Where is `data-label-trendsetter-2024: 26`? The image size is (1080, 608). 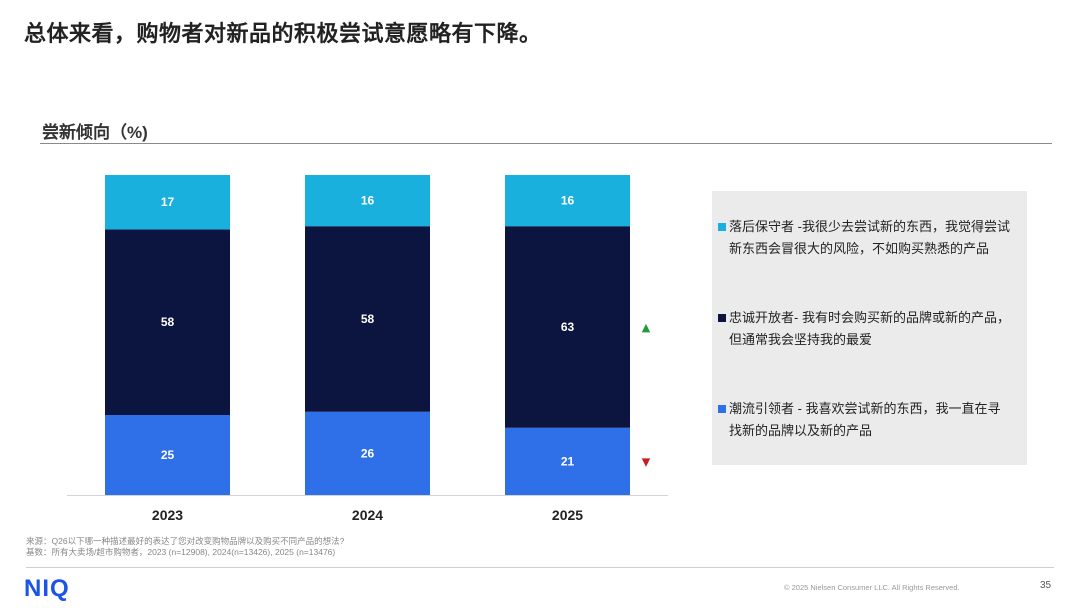
data-label-trendsetter-2024: 26 is located at coordinates (368, 453).